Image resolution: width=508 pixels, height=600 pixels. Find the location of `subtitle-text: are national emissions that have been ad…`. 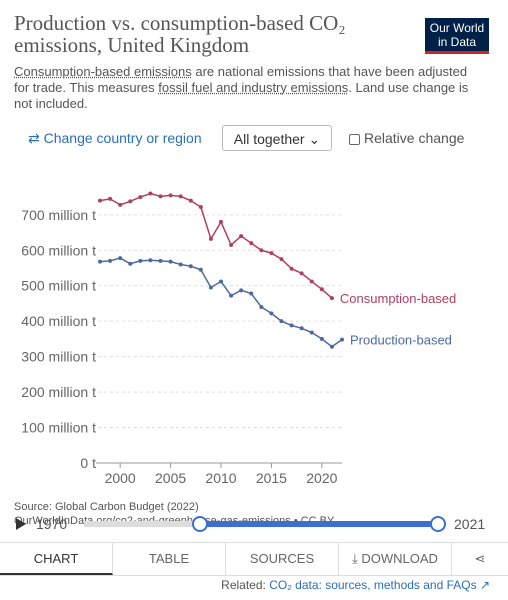

subtitle-text: are national emissions that have been ad… is located at coordinates (241, 79).